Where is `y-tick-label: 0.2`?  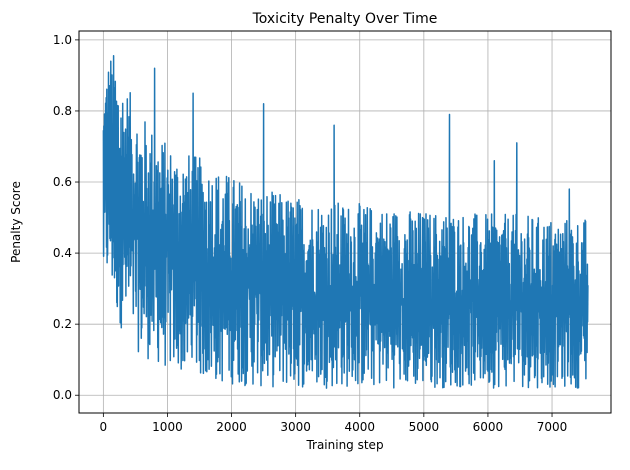 y-tick-label: 0.2 is located at coordinates (62, 324).